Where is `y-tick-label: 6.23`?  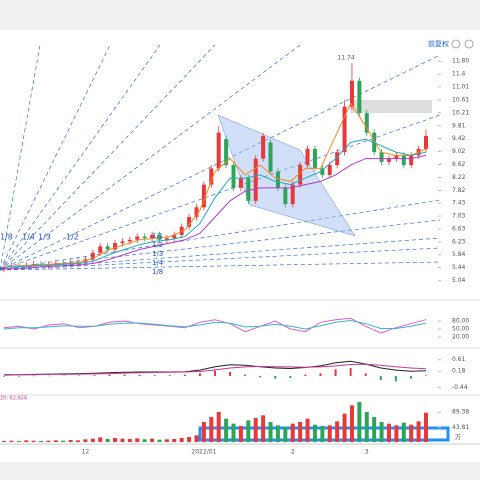 y-tick-label: 6.23 is located at coordinates (459, 242).